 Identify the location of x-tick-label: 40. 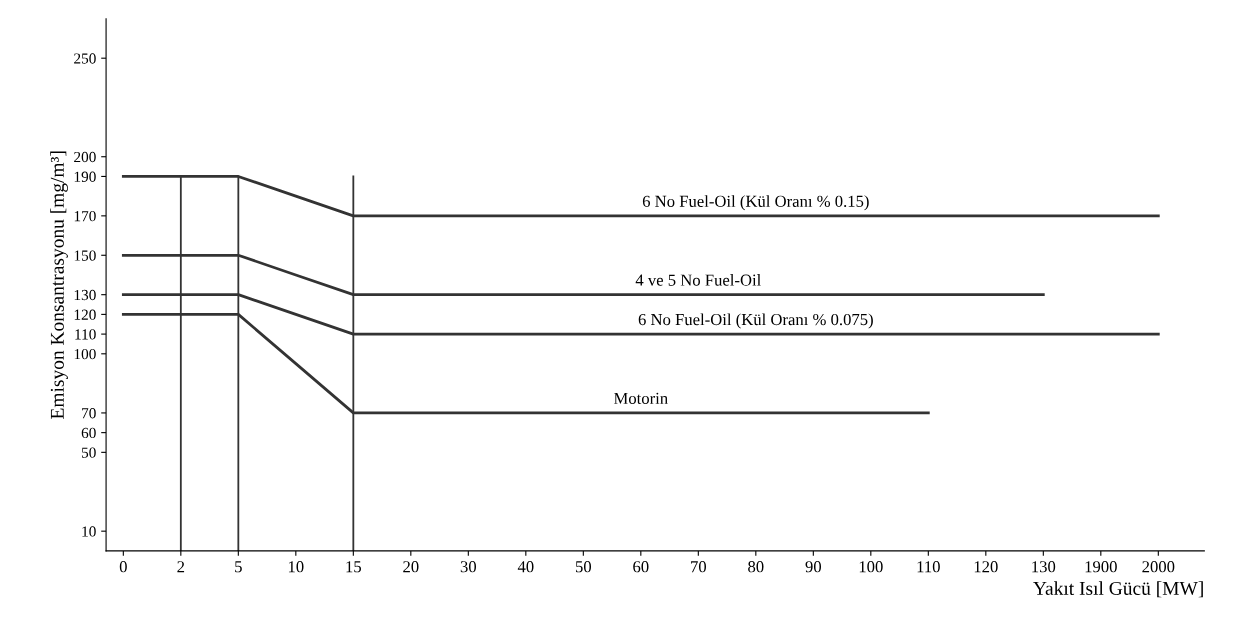
(525, 567).